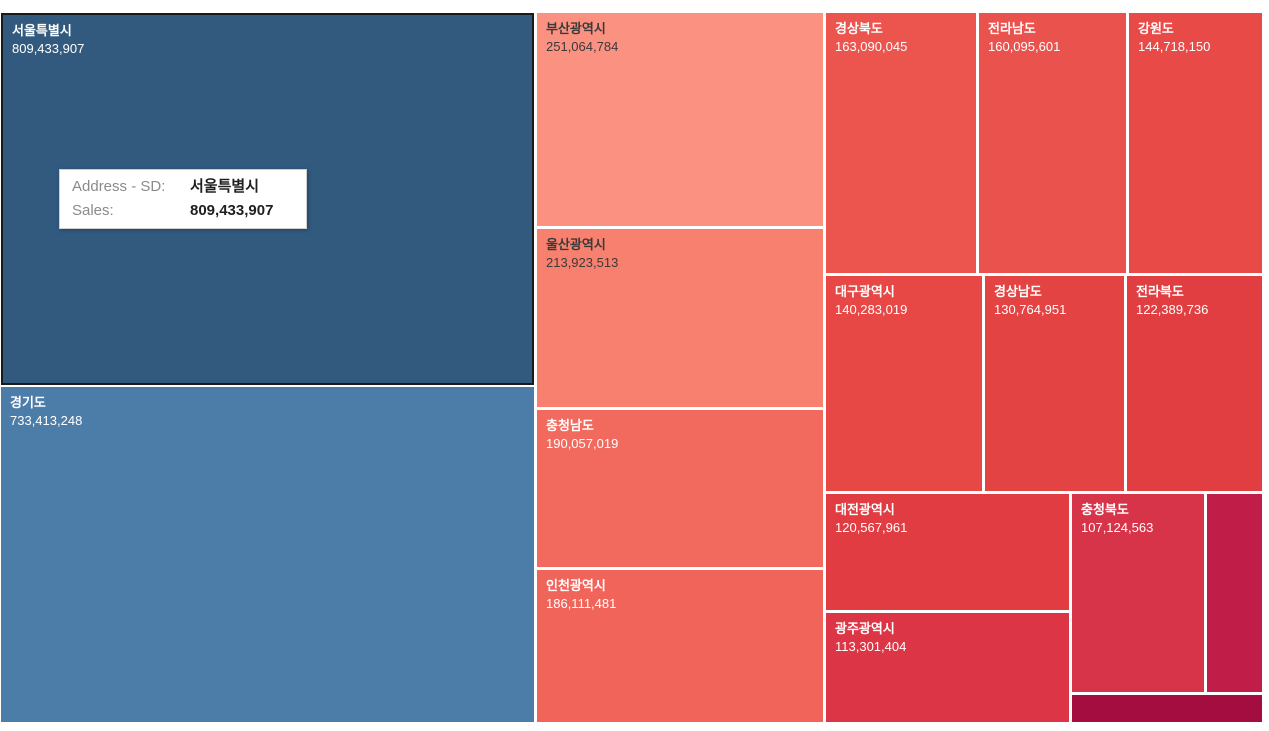 The image size is (1269, 731). I want to click on cell-region-name: 충청북도, so click(1105, 509).